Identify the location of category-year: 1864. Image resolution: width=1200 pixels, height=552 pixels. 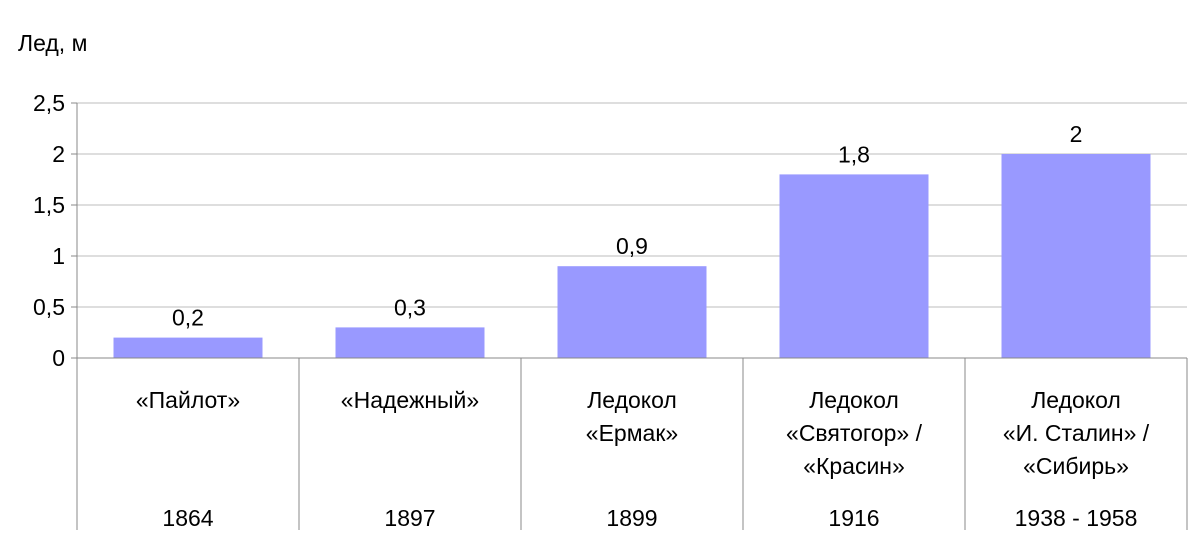
(187, 518).